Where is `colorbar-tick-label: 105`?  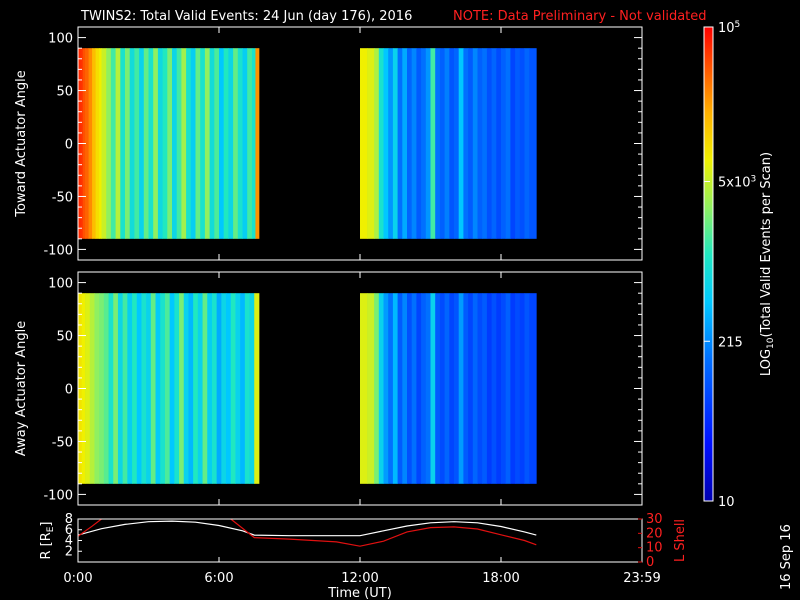
colorbar-tick-label: 105 is located at coordinates (729, 28).